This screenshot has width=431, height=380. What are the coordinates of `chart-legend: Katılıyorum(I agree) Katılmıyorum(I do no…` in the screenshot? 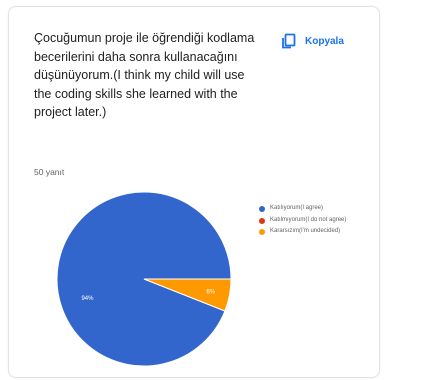 It's located at (314, 222).